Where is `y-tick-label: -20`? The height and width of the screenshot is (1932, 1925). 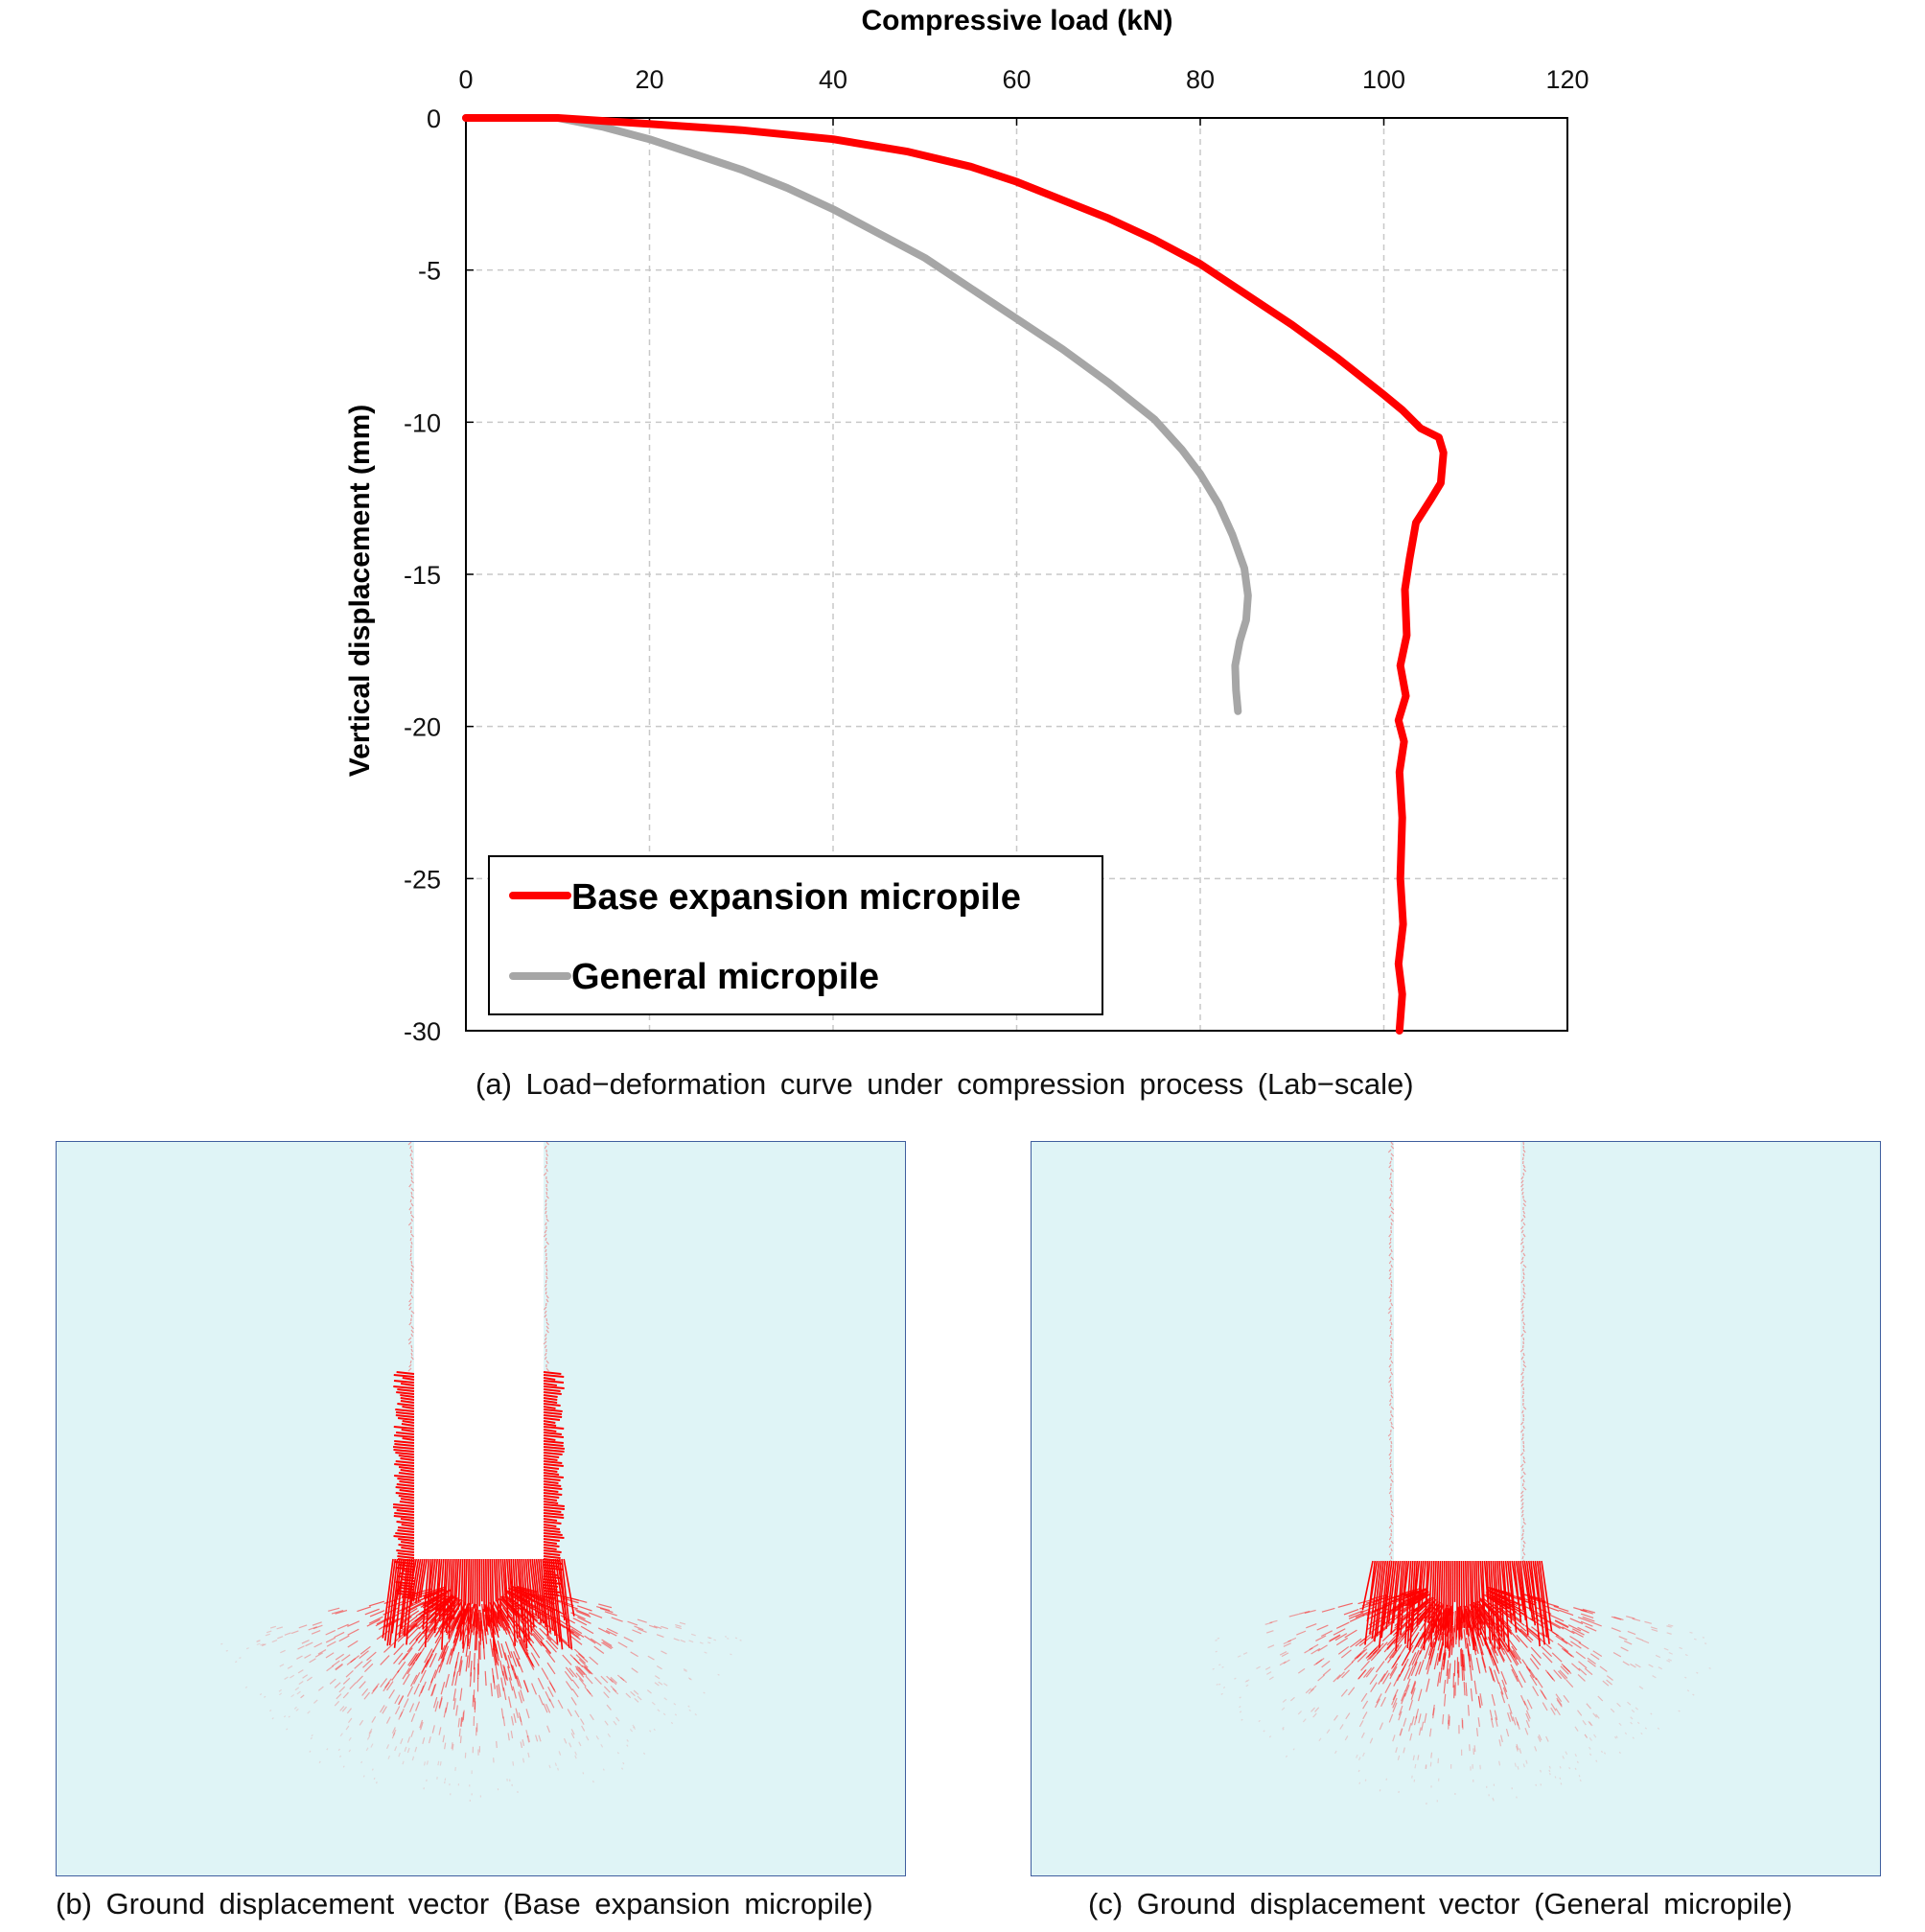
y-tick-label: -20 is located at coordinates (423, 727).